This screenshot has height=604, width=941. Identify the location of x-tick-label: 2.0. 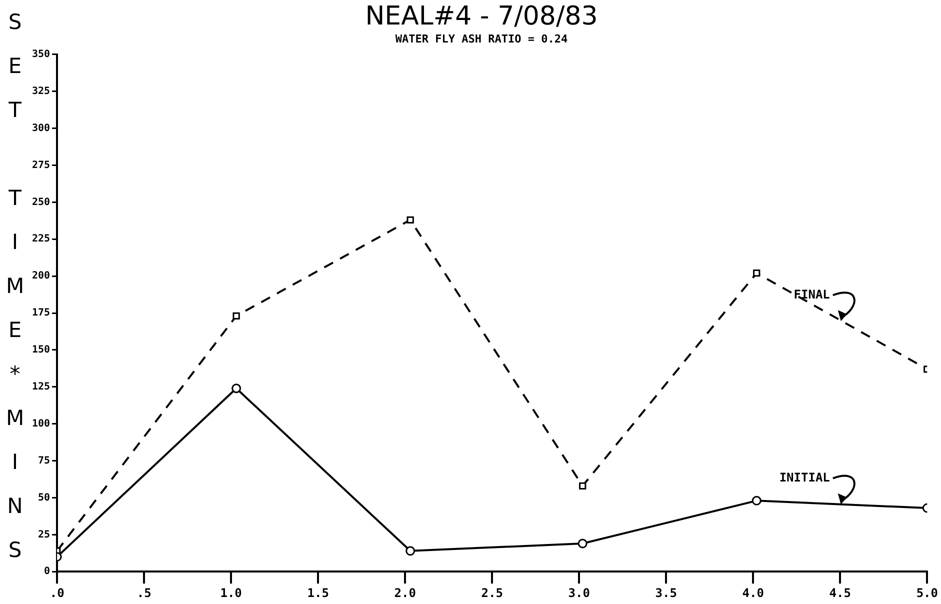
(405, 593).